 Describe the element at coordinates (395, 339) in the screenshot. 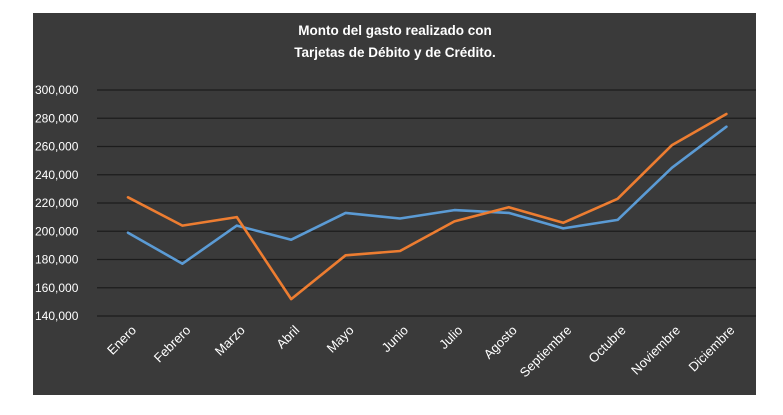

I see `x-tick-label: Junio` at that location.